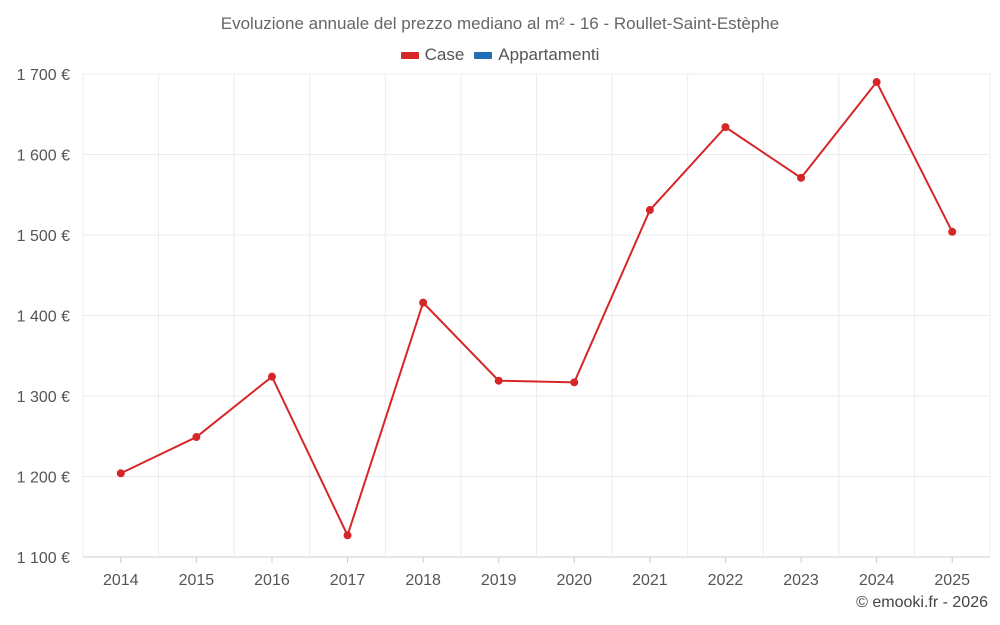  What do you see at coordinates (650, 580) in the screenshot?
I see `x-tick-label: 2021` at bounding box center [650, 580].